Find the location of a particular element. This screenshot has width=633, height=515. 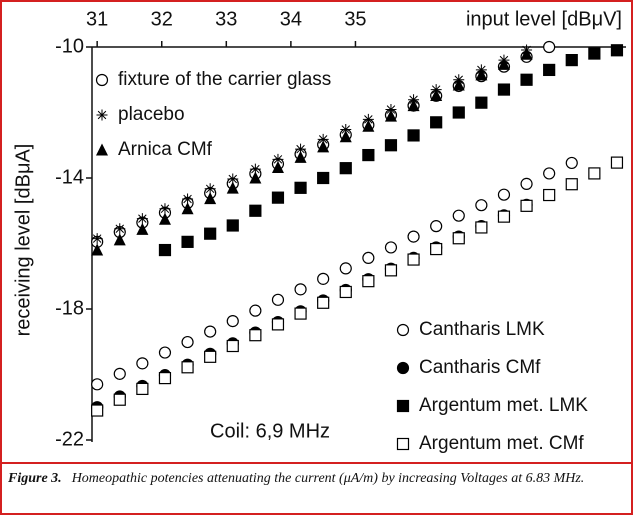

x-tick-label: 31 is located at coordinates (97, 19).